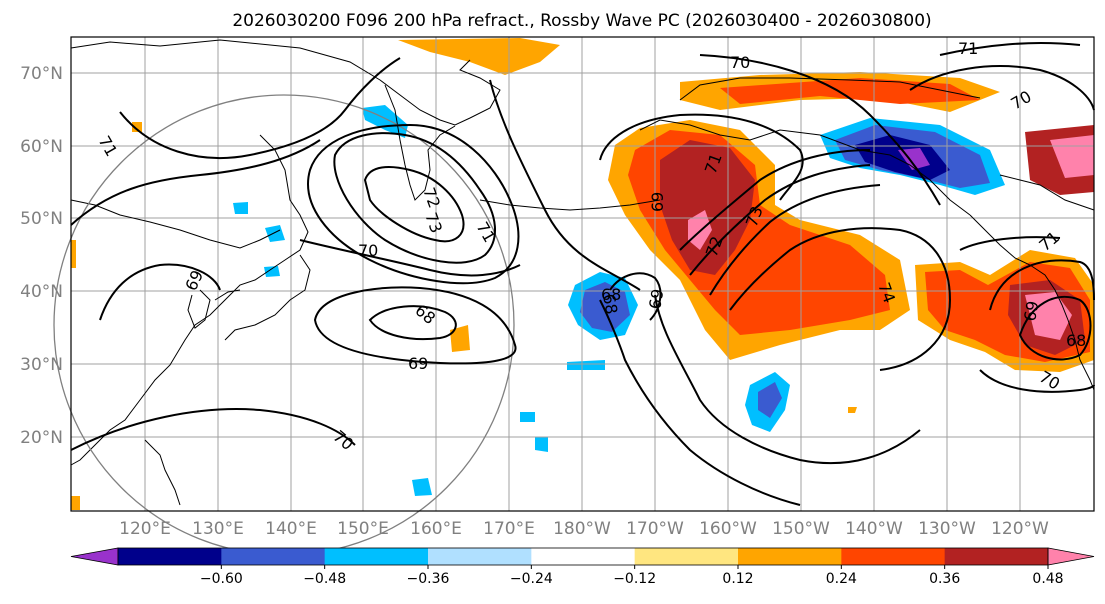  What do you see at coordinates (460, 338) in the screenshot?
I see `shade-orange-small1` at bounding box center [460, 338].